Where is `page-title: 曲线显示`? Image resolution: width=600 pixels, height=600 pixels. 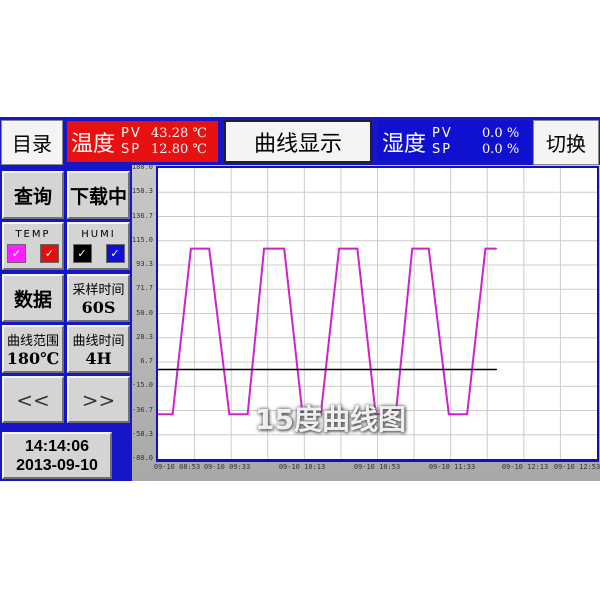 page-title: 曲线显示 is located at coordinates (298, 141).